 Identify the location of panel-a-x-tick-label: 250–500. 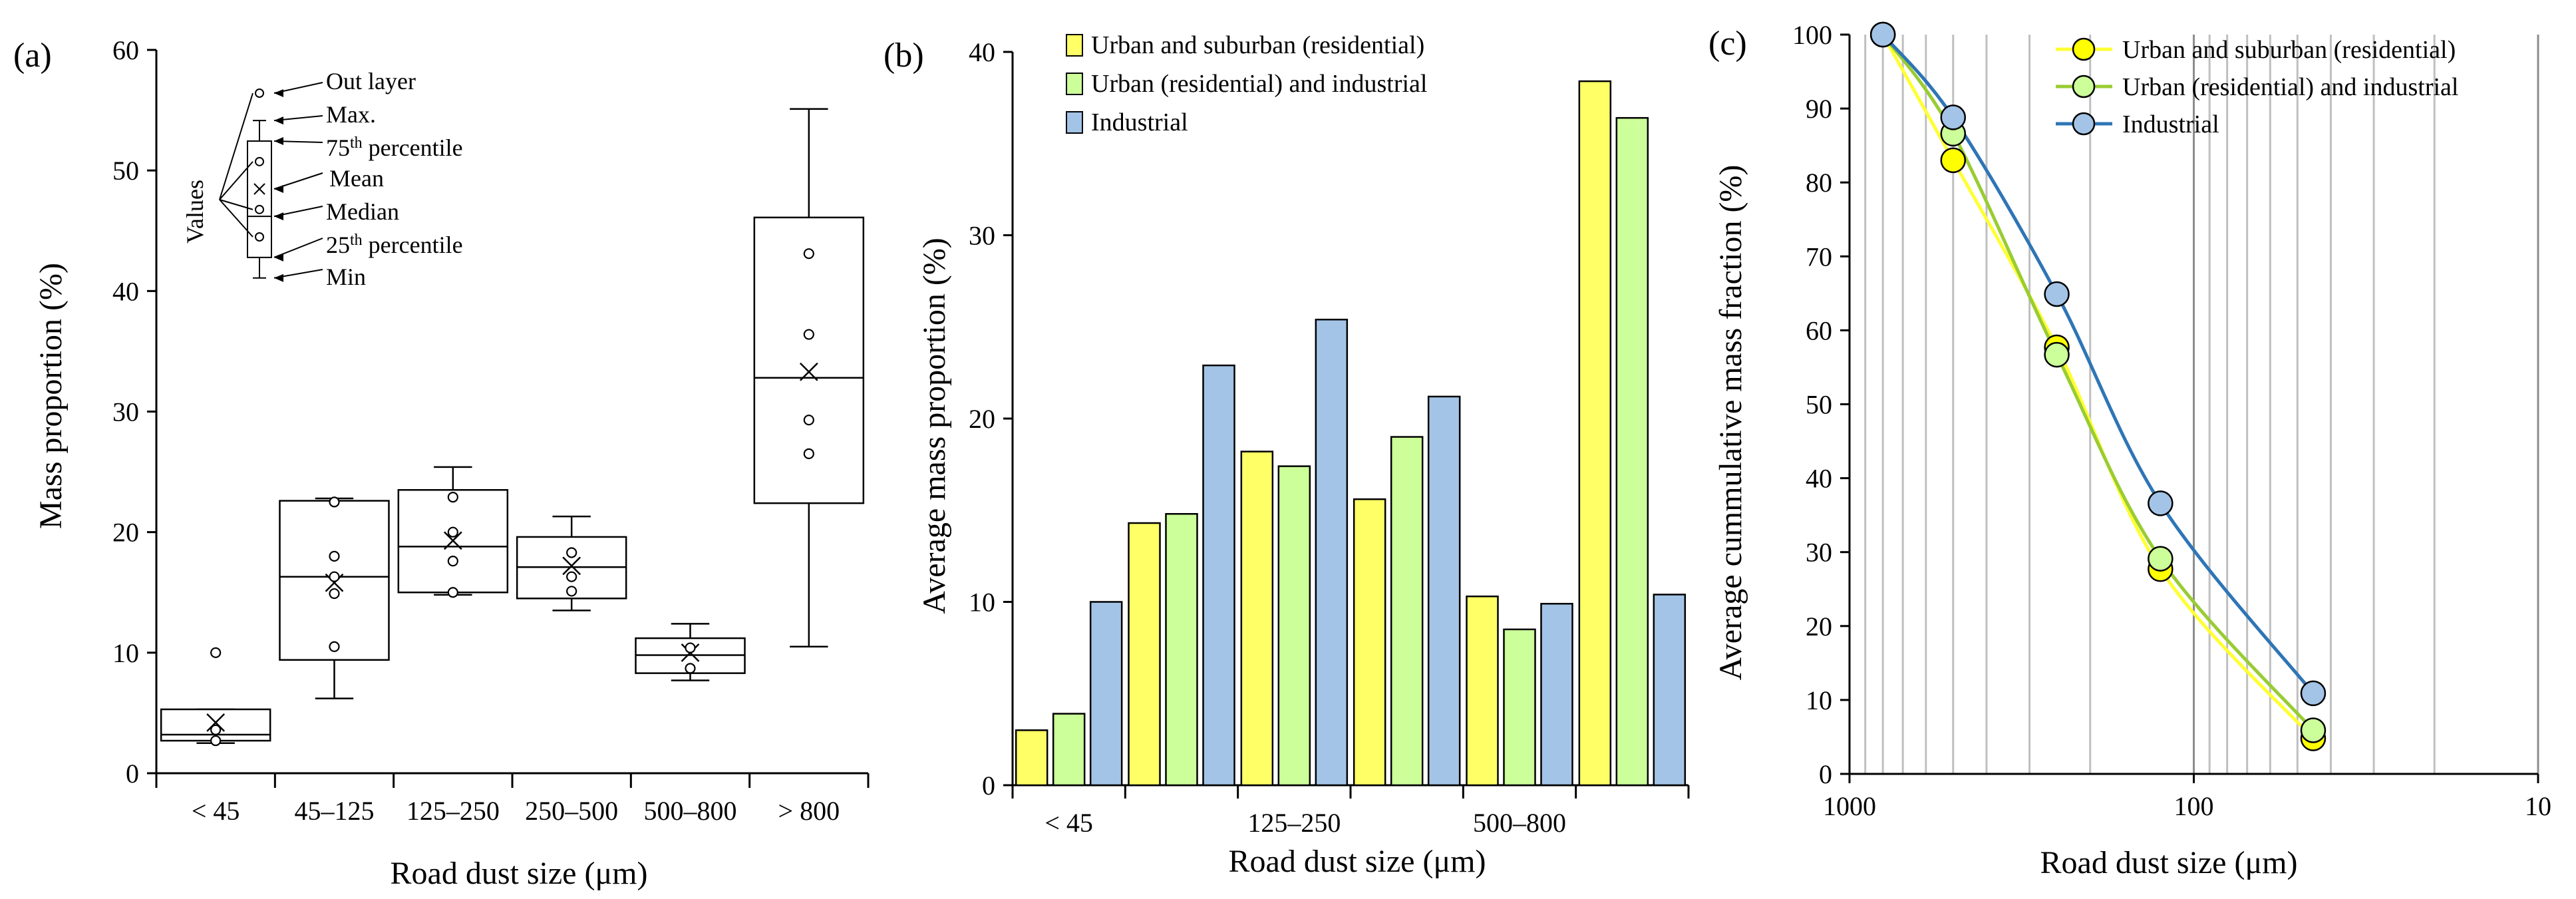
(571, 811).